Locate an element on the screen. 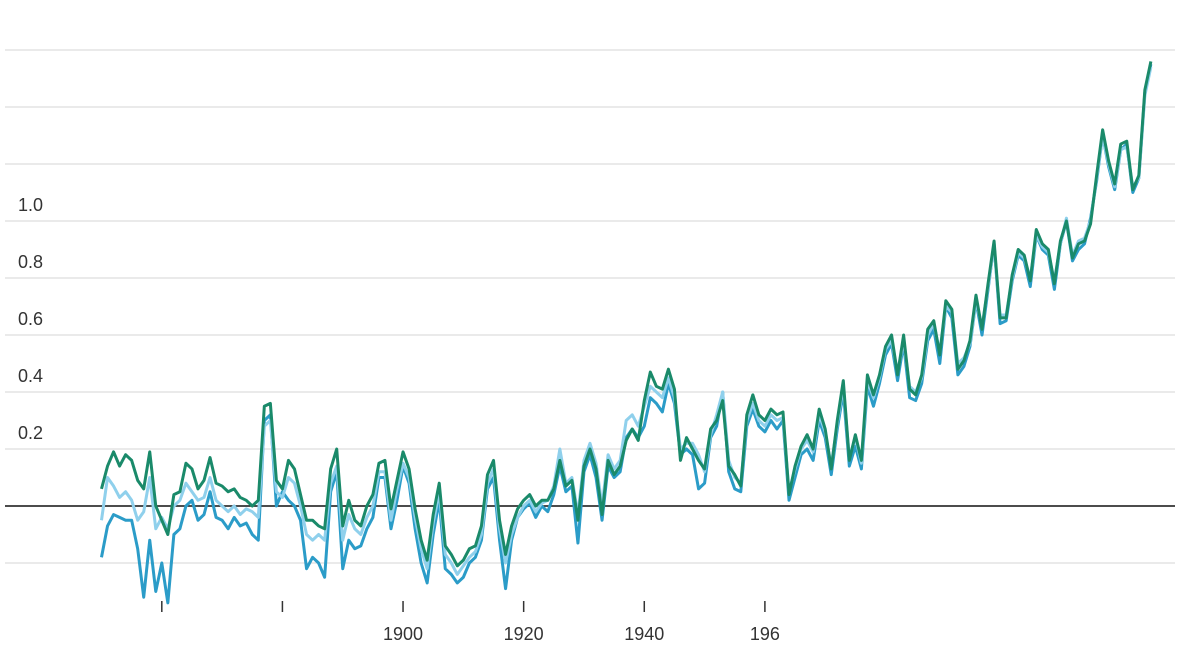  y-tick-label: 0.2 is located at coordinates (30, 433).